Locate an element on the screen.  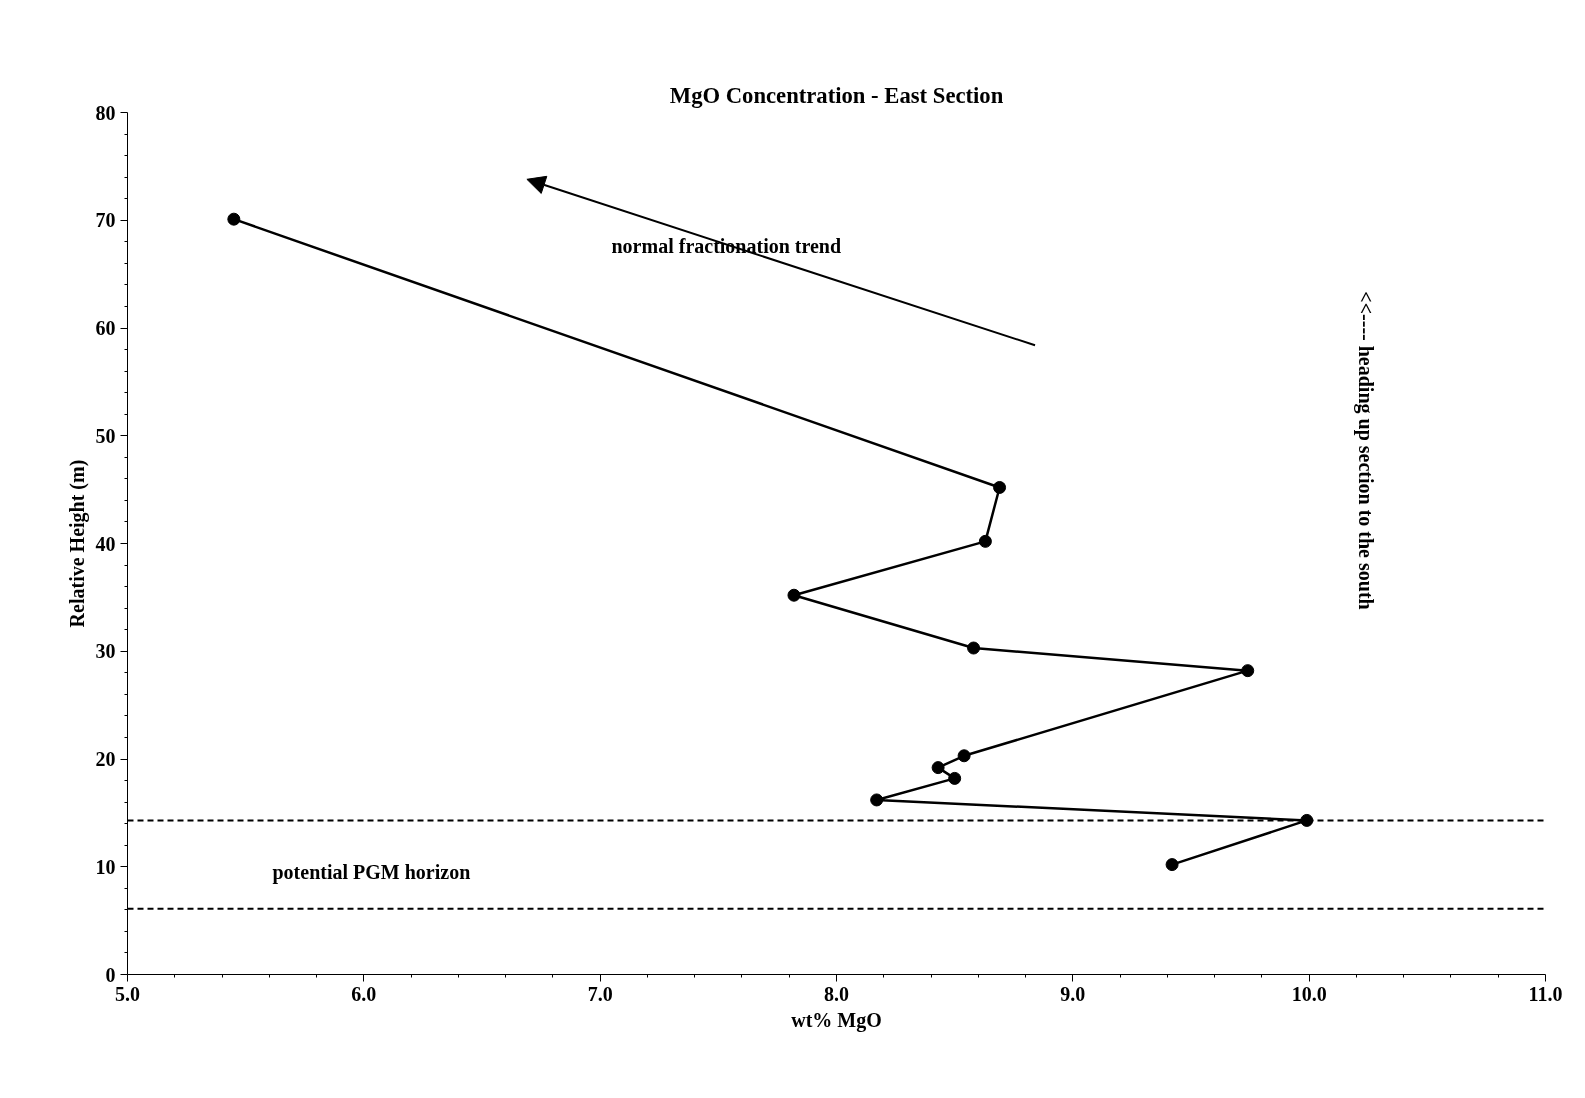
y-tick-label: 50 is located at coordinates (105, 435).